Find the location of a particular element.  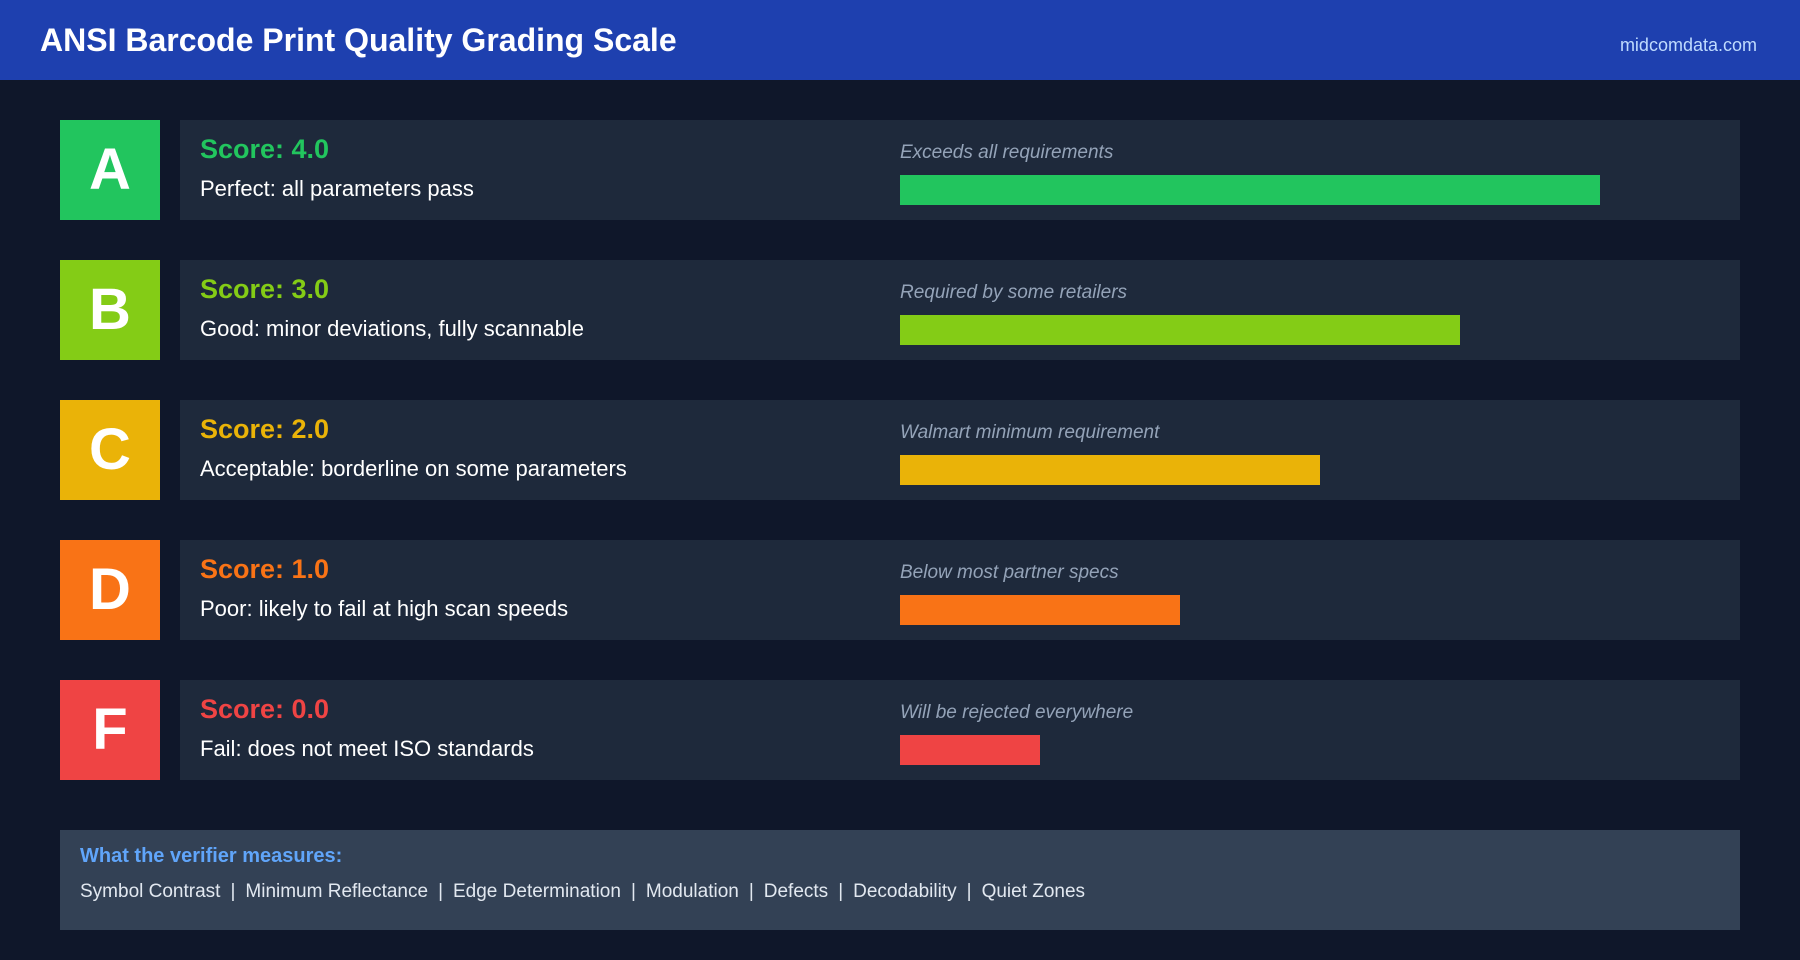

grade-description: Perfect: all parameters pass is located at coordinates (337, 188).